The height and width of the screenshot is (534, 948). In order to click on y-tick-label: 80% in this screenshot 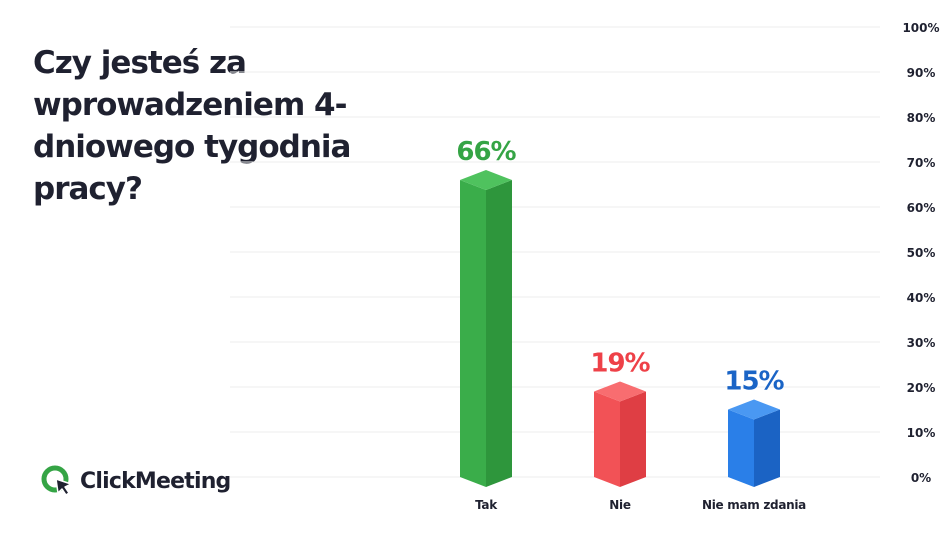, I will do `click(921, 118)`.